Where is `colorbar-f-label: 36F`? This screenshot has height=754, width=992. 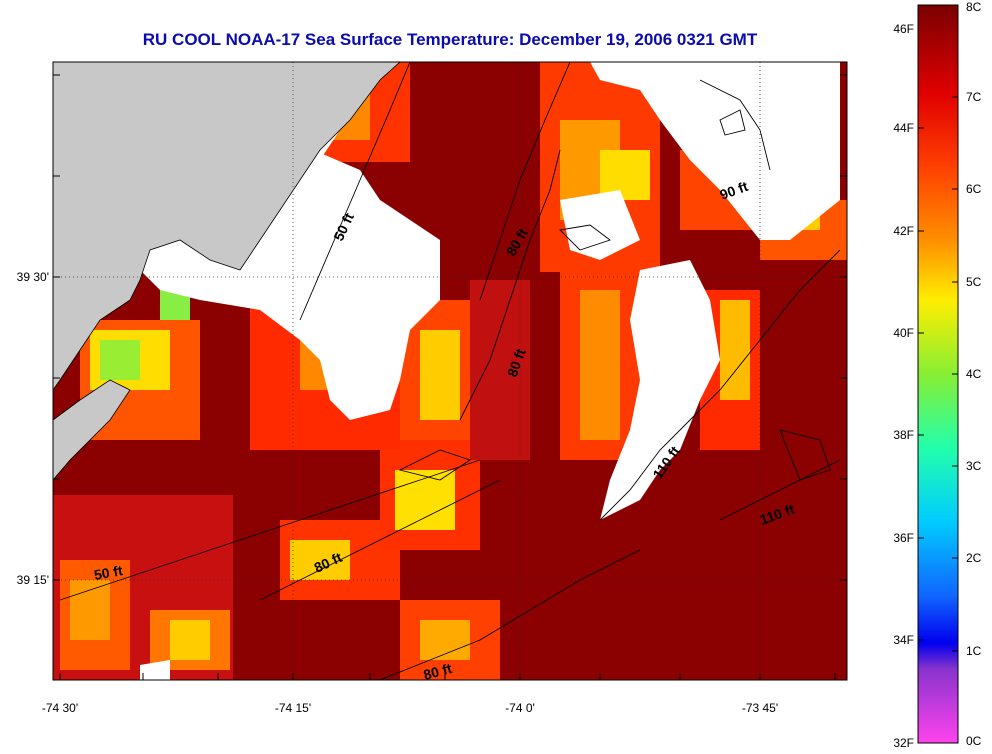
colorbar-f-label: 36F is located at coordinates (903, 538).